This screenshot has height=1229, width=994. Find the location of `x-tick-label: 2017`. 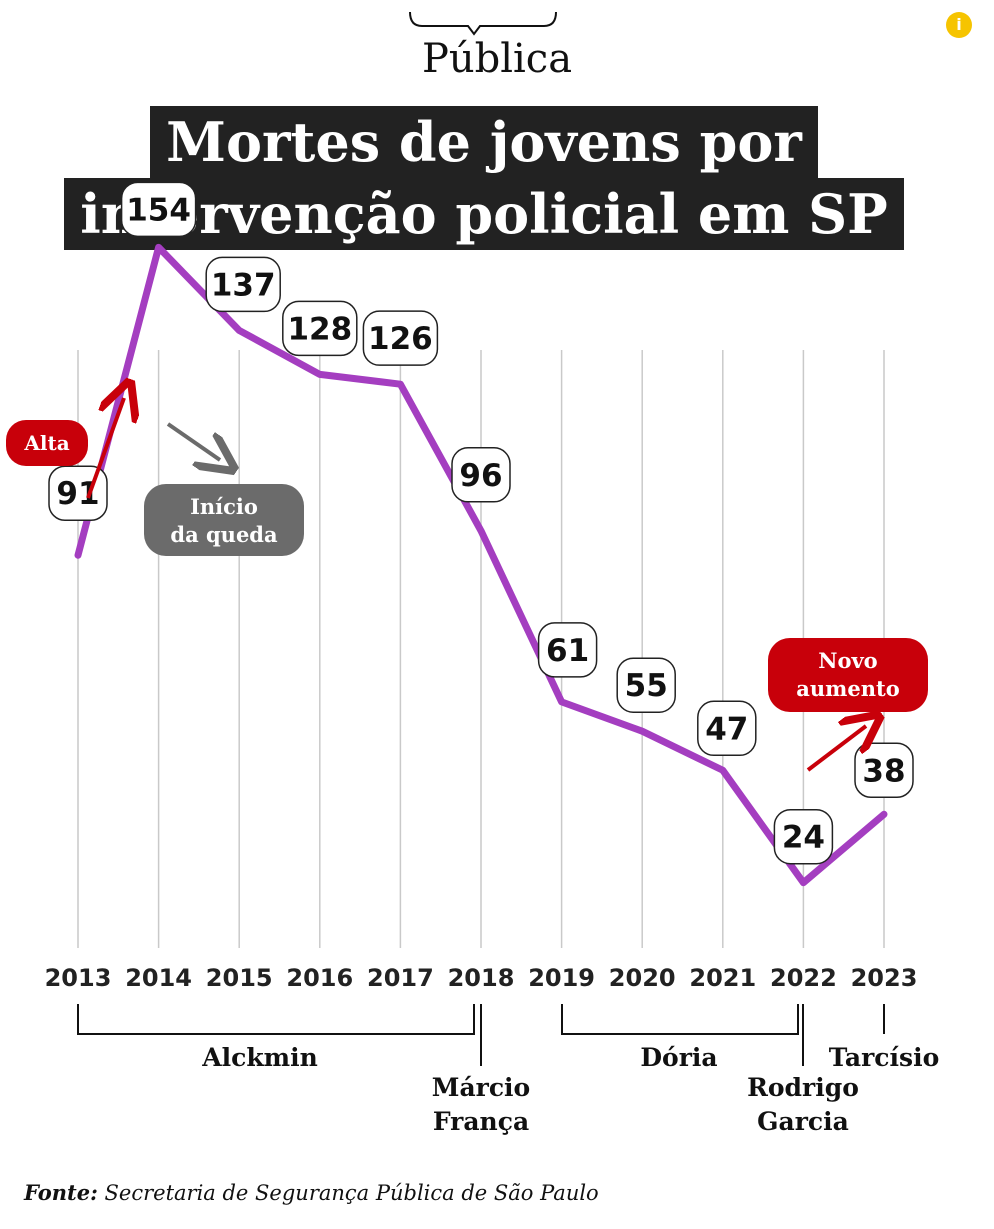

x-tick-label: 2017 is located at coordinates (400, 978).